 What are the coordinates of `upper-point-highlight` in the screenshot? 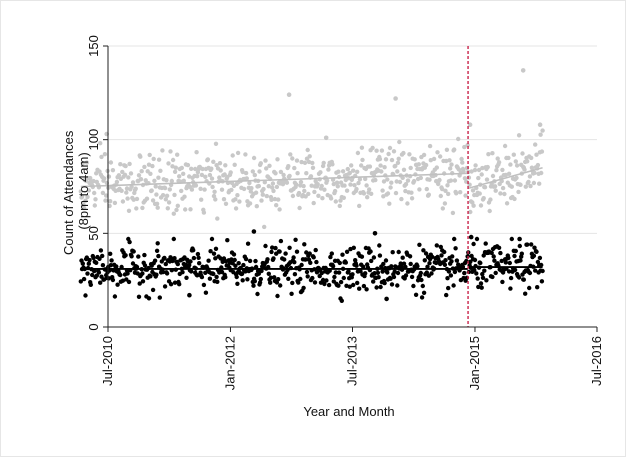 It's located at (395, 98).